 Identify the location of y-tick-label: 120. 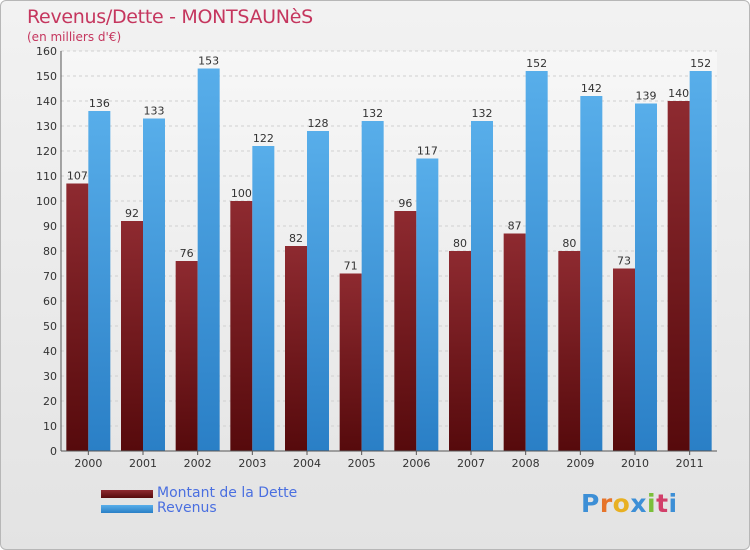
(46, 151).